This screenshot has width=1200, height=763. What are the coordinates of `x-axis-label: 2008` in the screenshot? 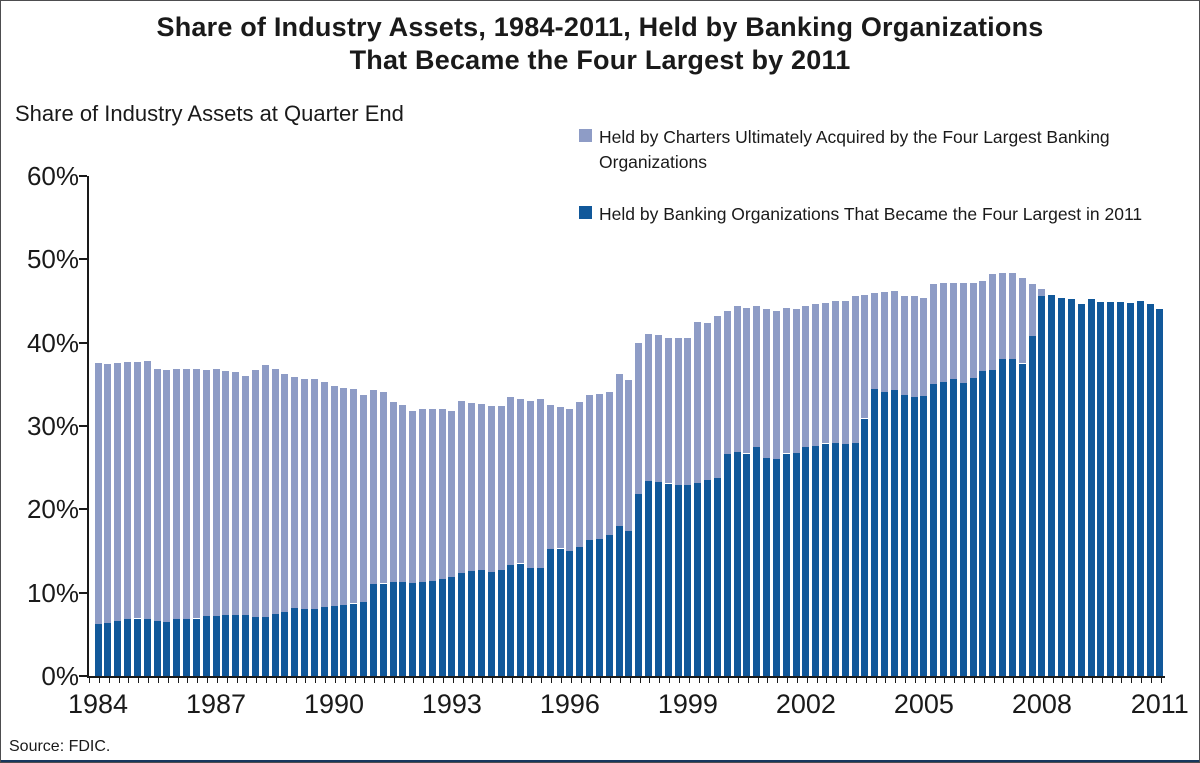 It's located at (1041, 704).